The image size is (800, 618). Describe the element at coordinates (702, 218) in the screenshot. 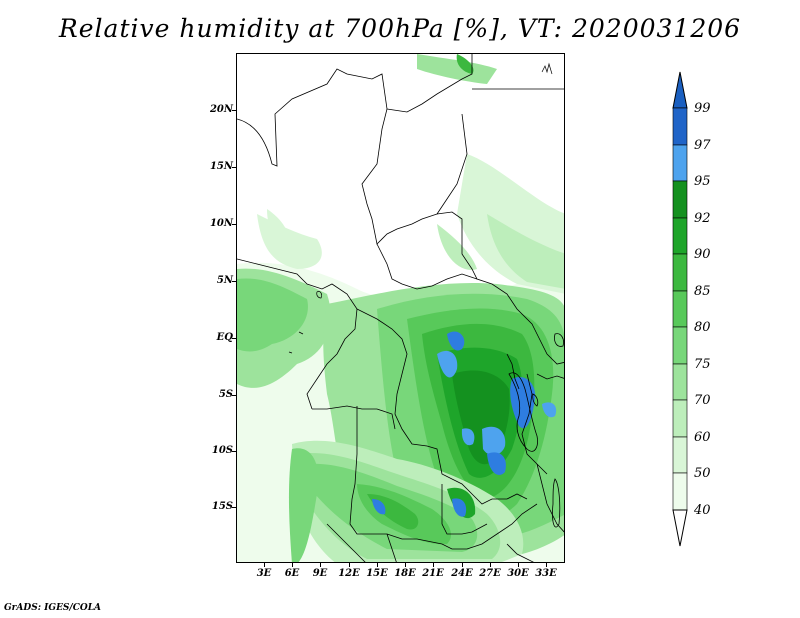

I see `colorbar-label: 92` at that location.